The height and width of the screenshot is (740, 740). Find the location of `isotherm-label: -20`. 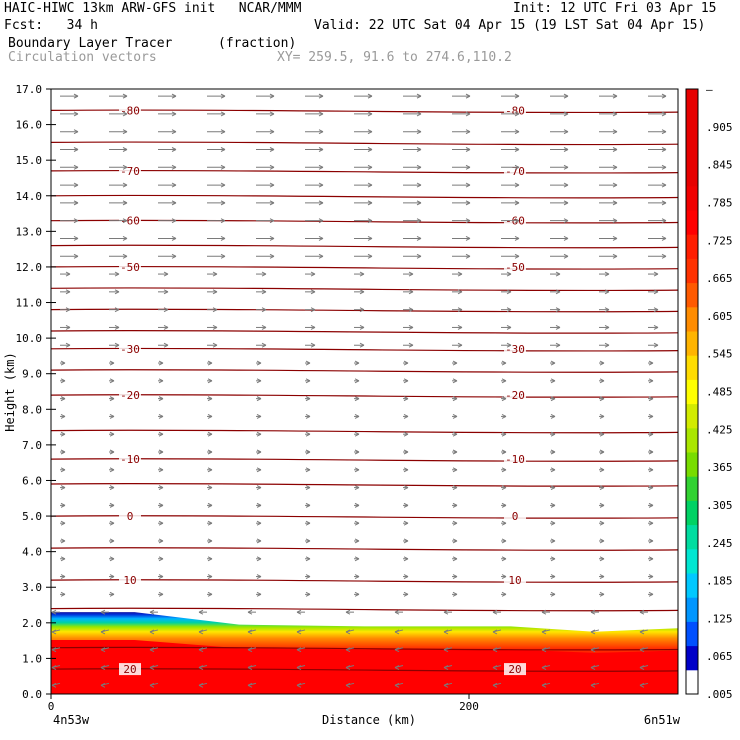

isotherm-label: -20 is located at coordinates (515, 395).